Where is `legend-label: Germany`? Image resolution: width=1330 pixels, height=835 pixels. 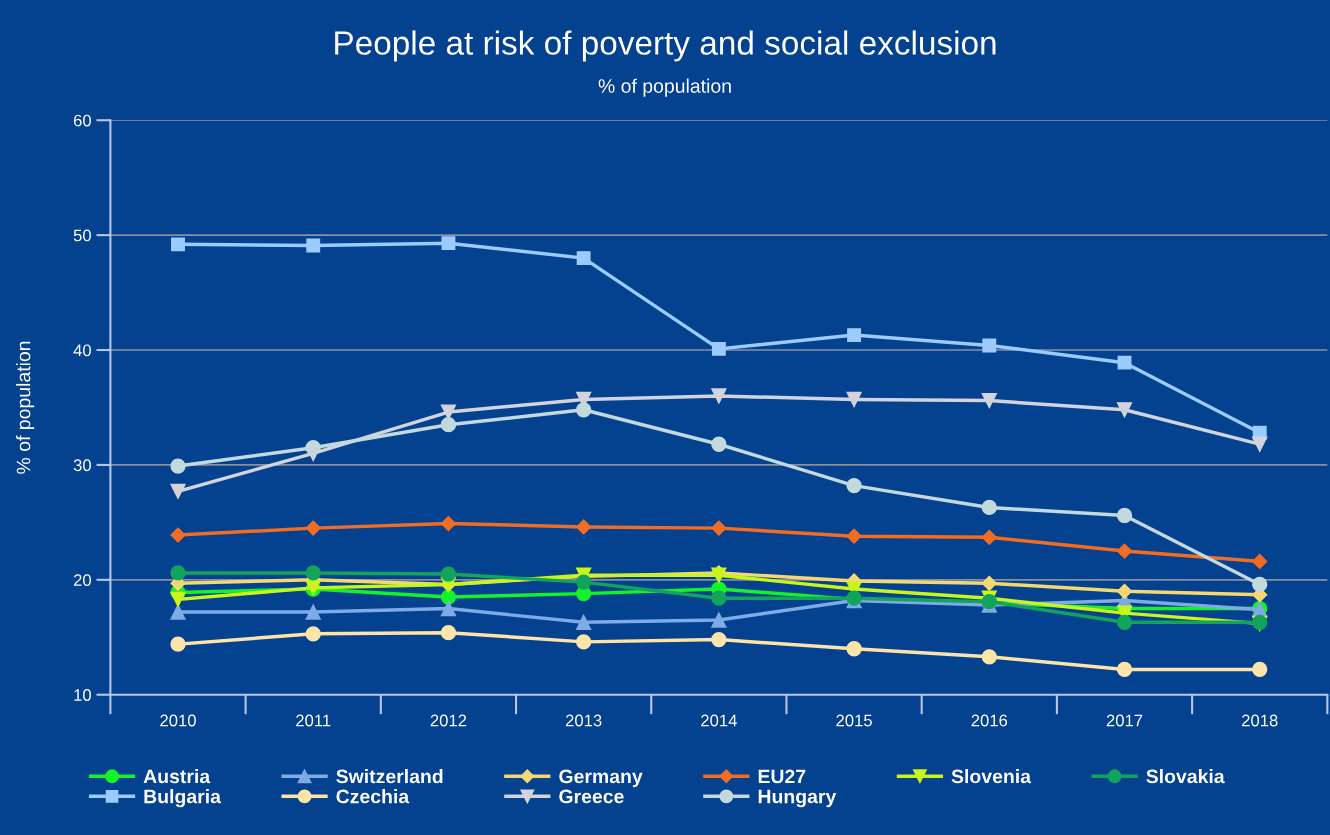 legend-label: Germany is located at coordinates (601, 778).